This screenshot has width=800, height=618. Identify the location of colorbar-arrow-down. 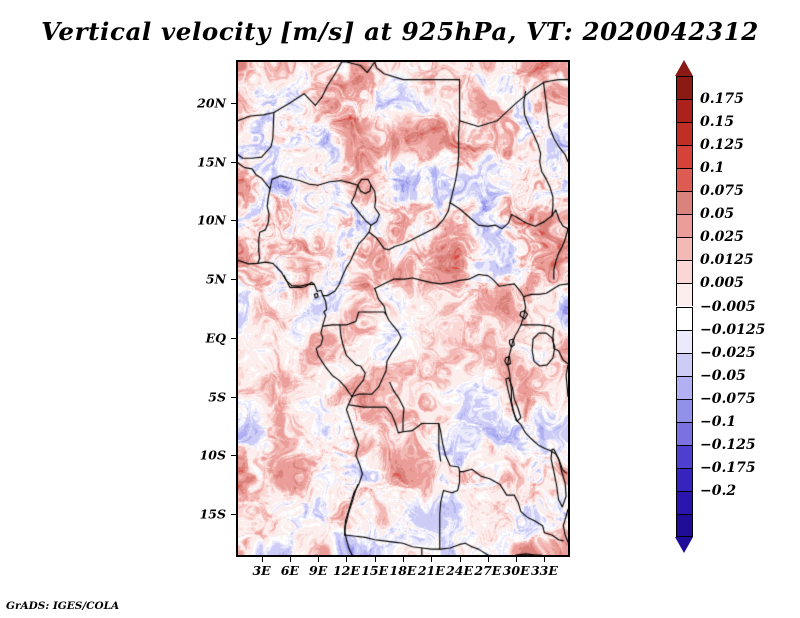
(684, 545).